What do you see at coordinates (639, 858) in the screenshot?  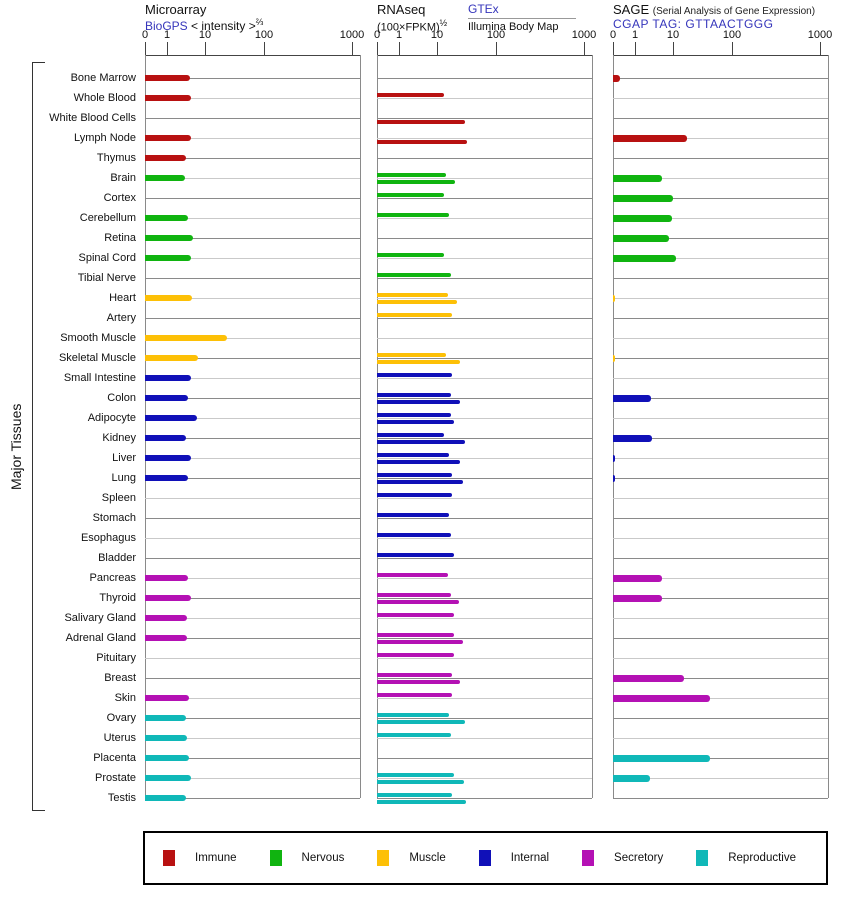 I see `legend-label: Secretory` at bounding box center [639, 858].